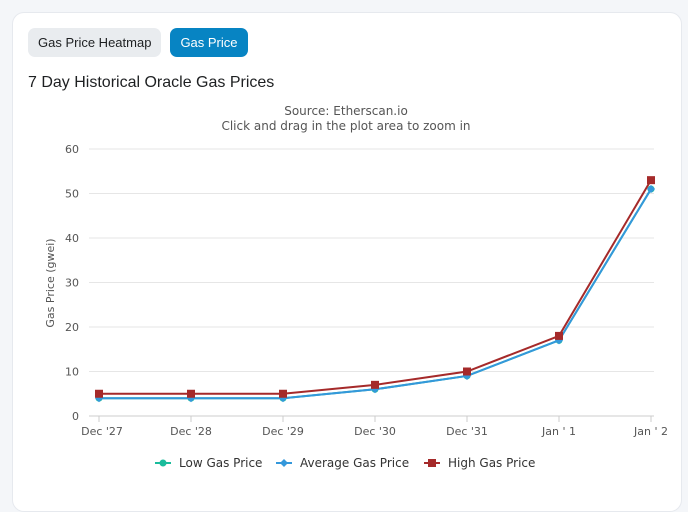  Describe the element at coordinates (151, 82) in the screenshot. I see `section-title: 7 Day Historical Oracle Gas Prices` at that location.